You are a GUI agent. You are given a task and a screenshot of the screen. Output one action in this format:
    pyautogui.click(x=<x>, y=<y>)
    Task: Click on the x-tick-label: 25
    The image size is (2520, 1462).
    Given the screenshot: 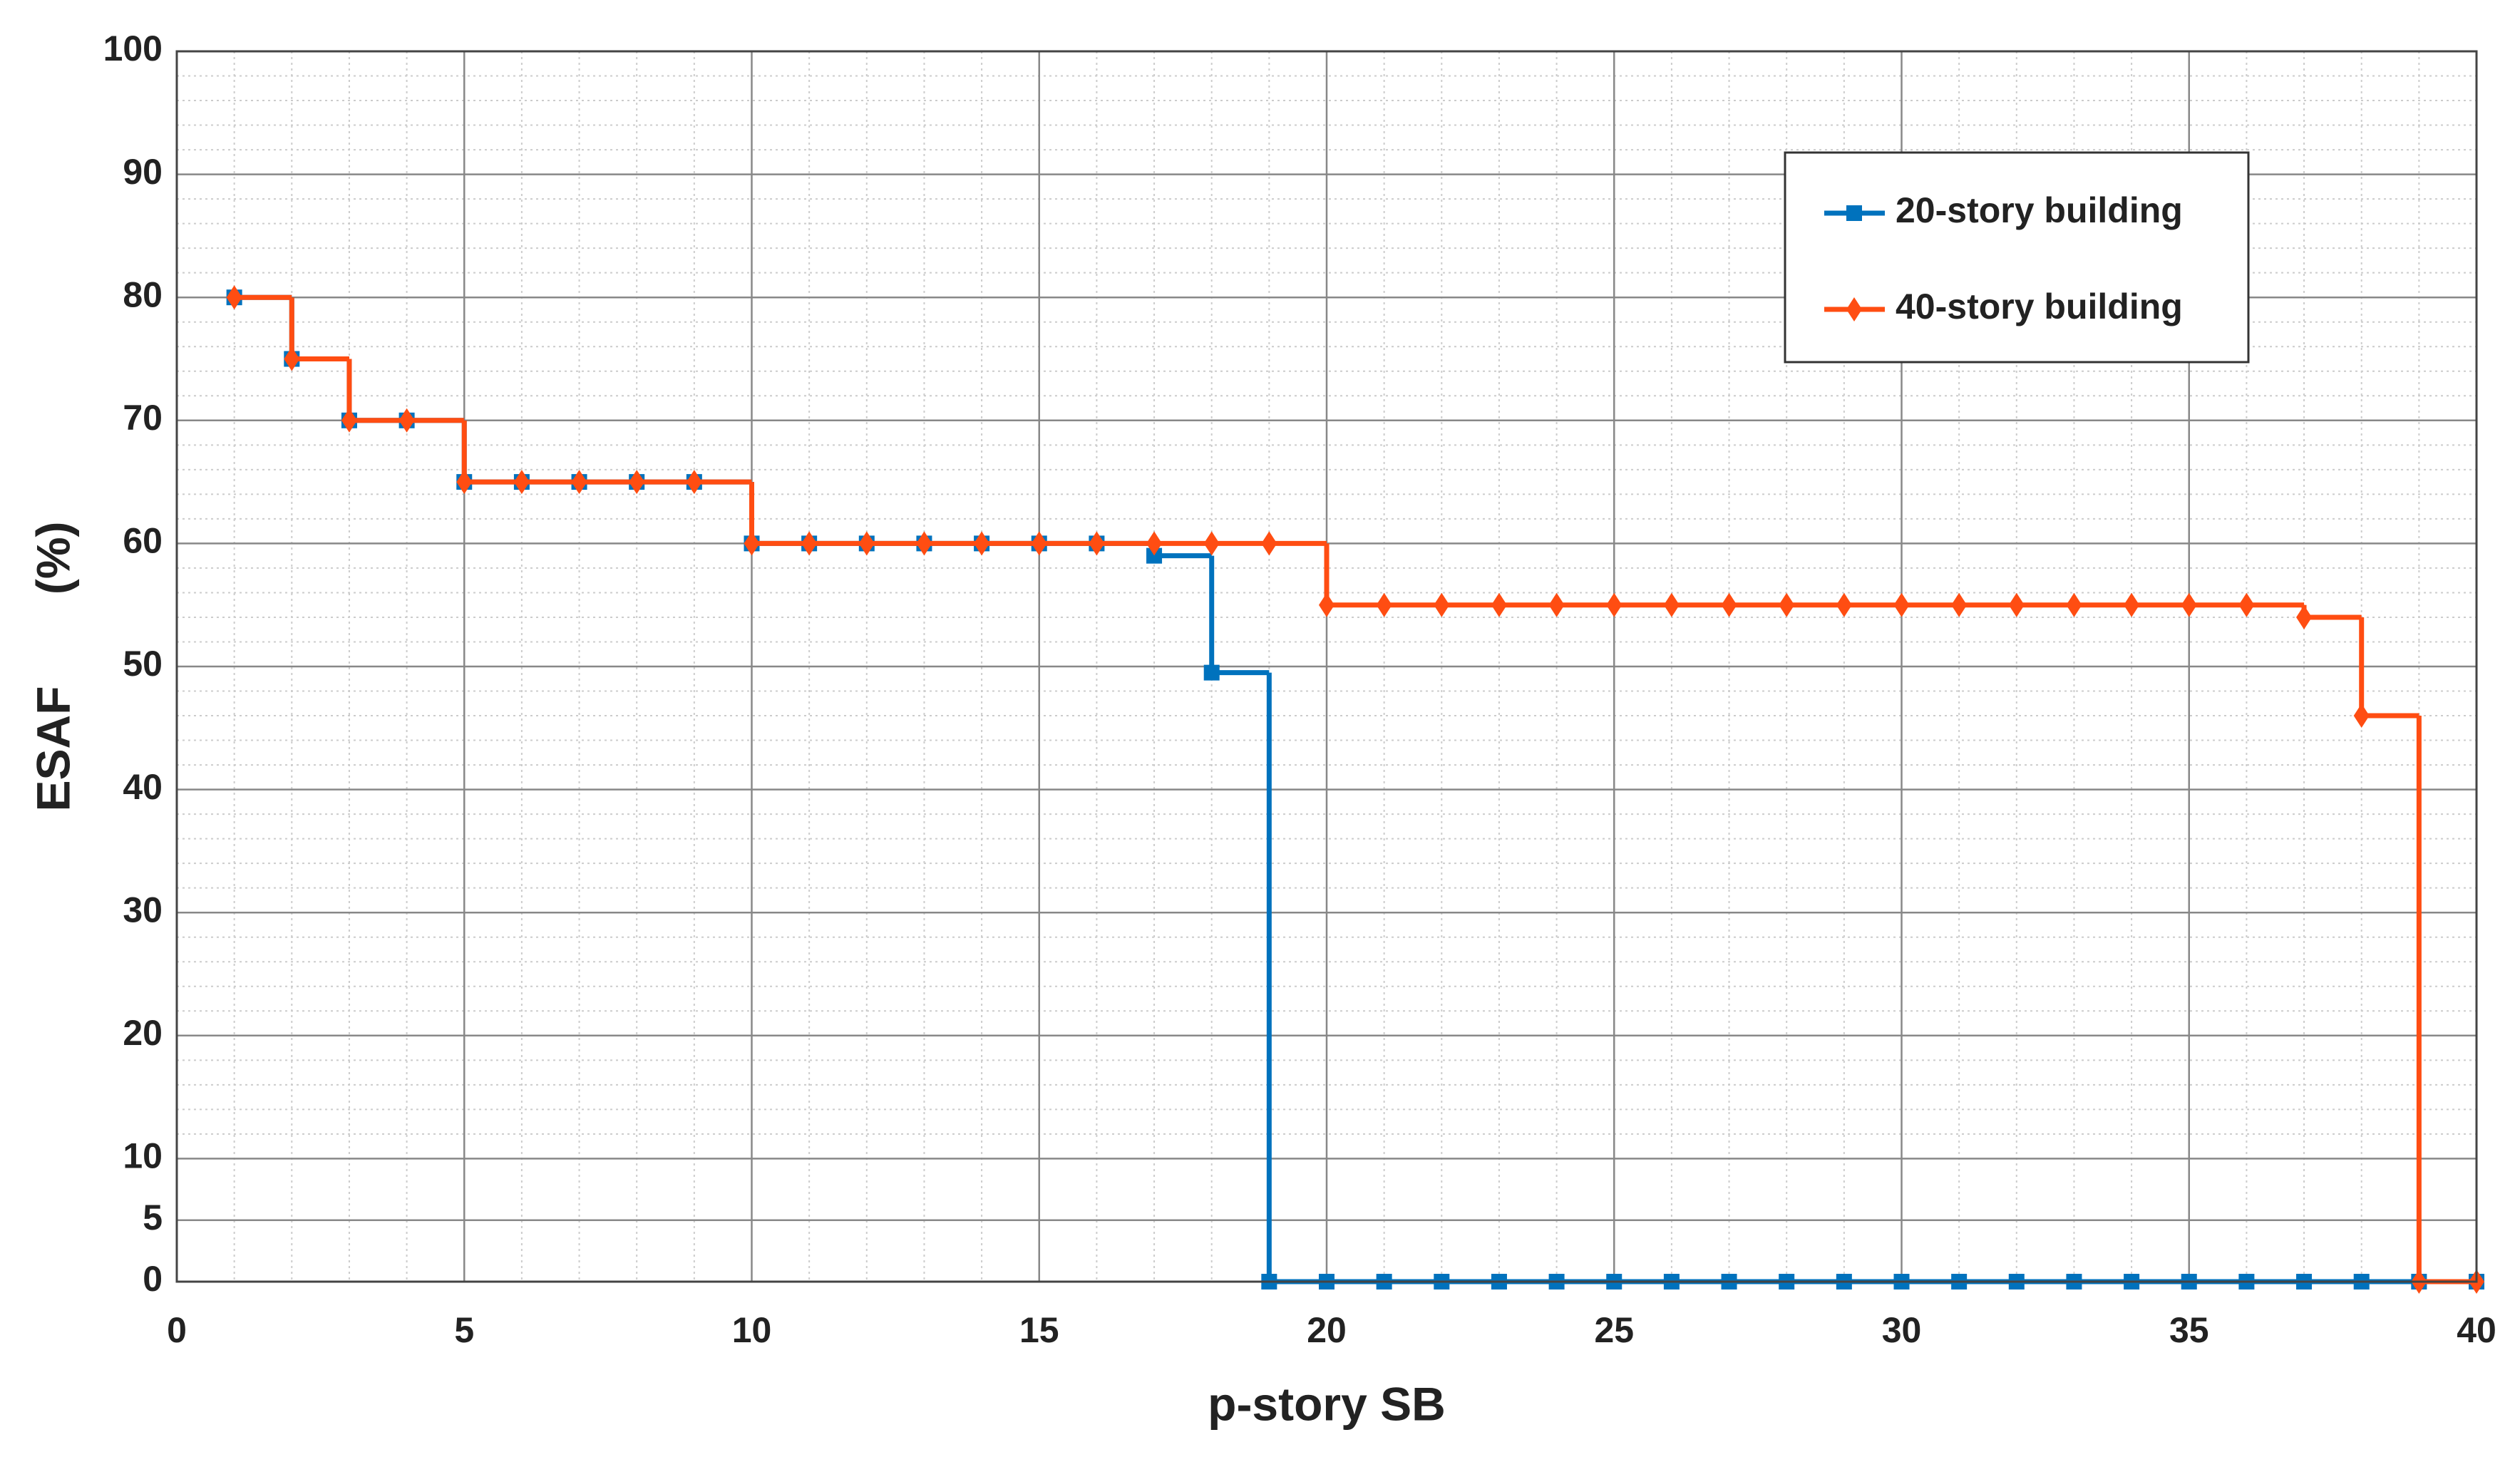 What is the action you would take?
    pyautogui.click(x=1614, y=1330)
    